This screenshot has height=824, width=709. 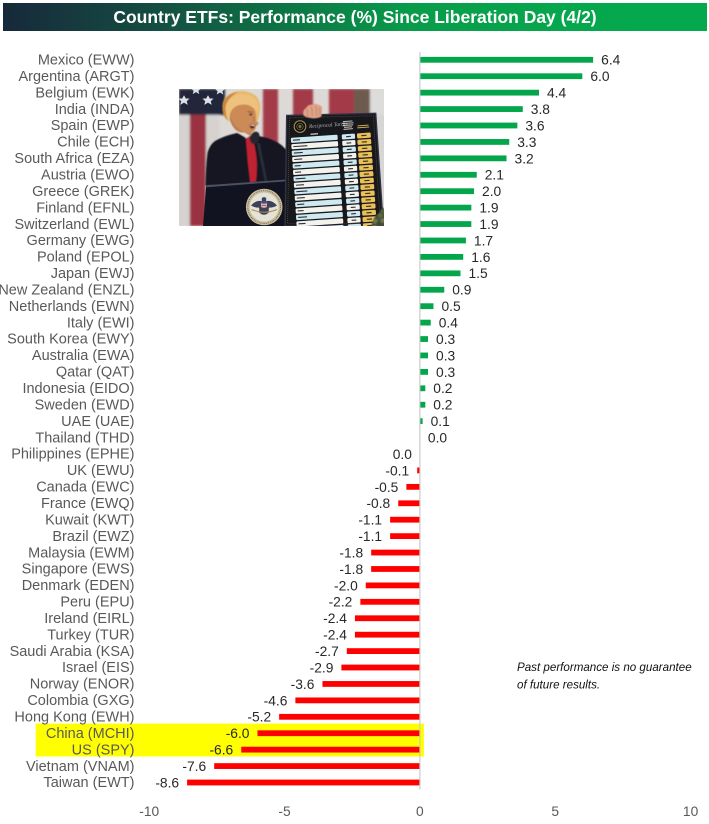 I want to click on svg-text: 0.1, so click(x=440, y=421).